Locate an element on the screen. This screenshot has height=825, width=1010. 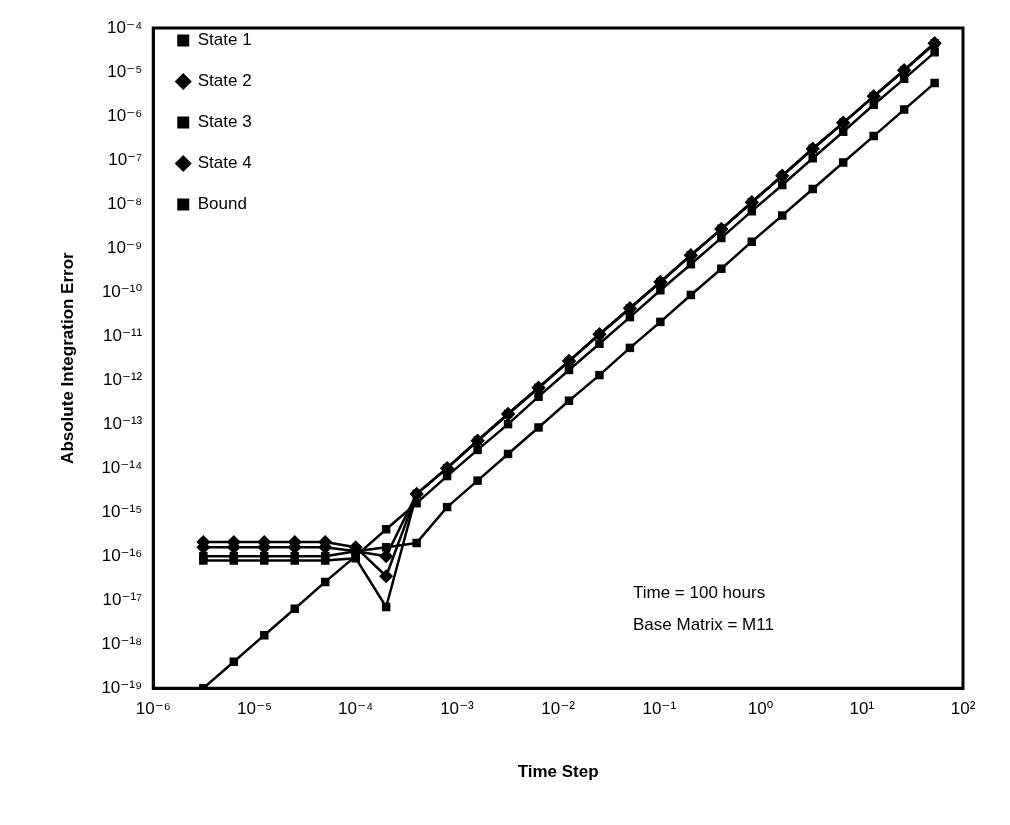
x-tick-label: 10⁻³ is located at coordinates (457, 709).